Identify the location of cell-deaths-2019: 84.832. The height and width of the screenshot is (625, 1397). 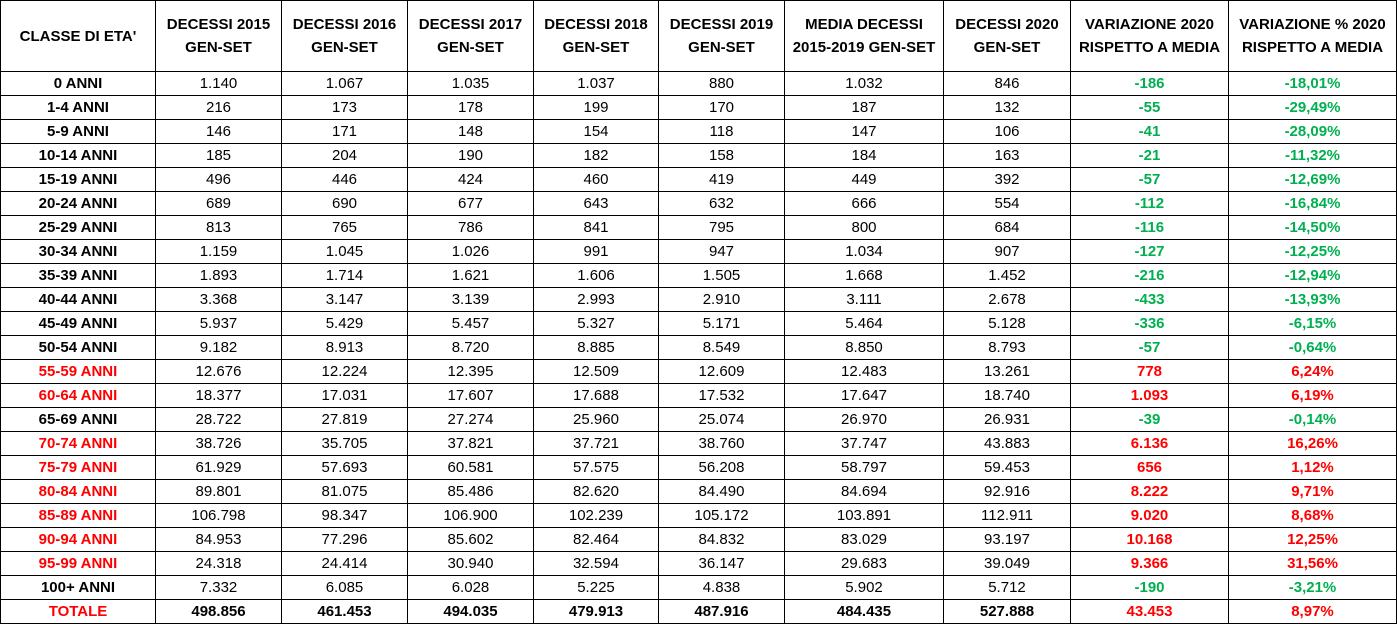
(721, 539).